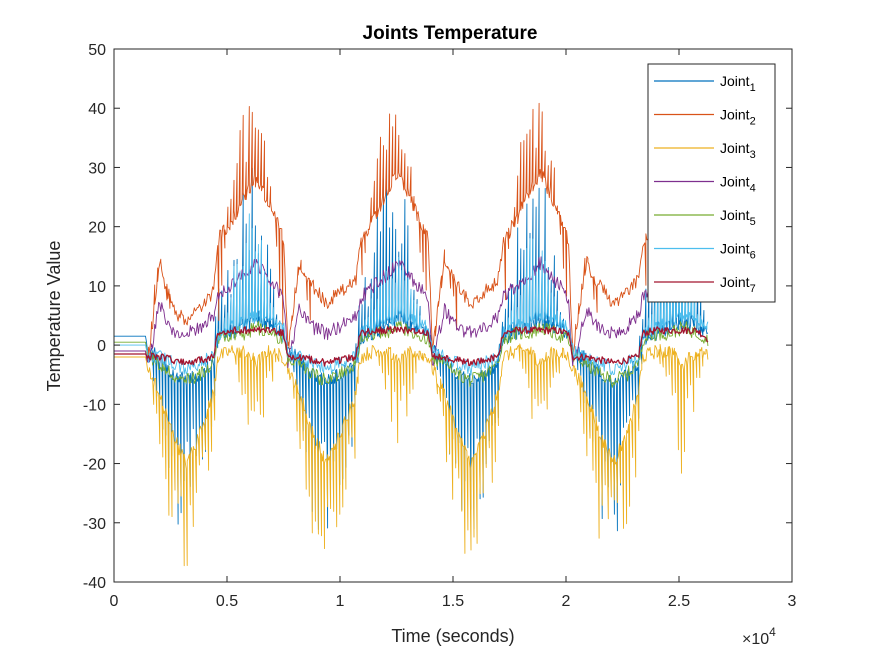  Describe the element at coordinates (227, 601) in the screenshot. I see `x-tick-label: 0.5` at that location.